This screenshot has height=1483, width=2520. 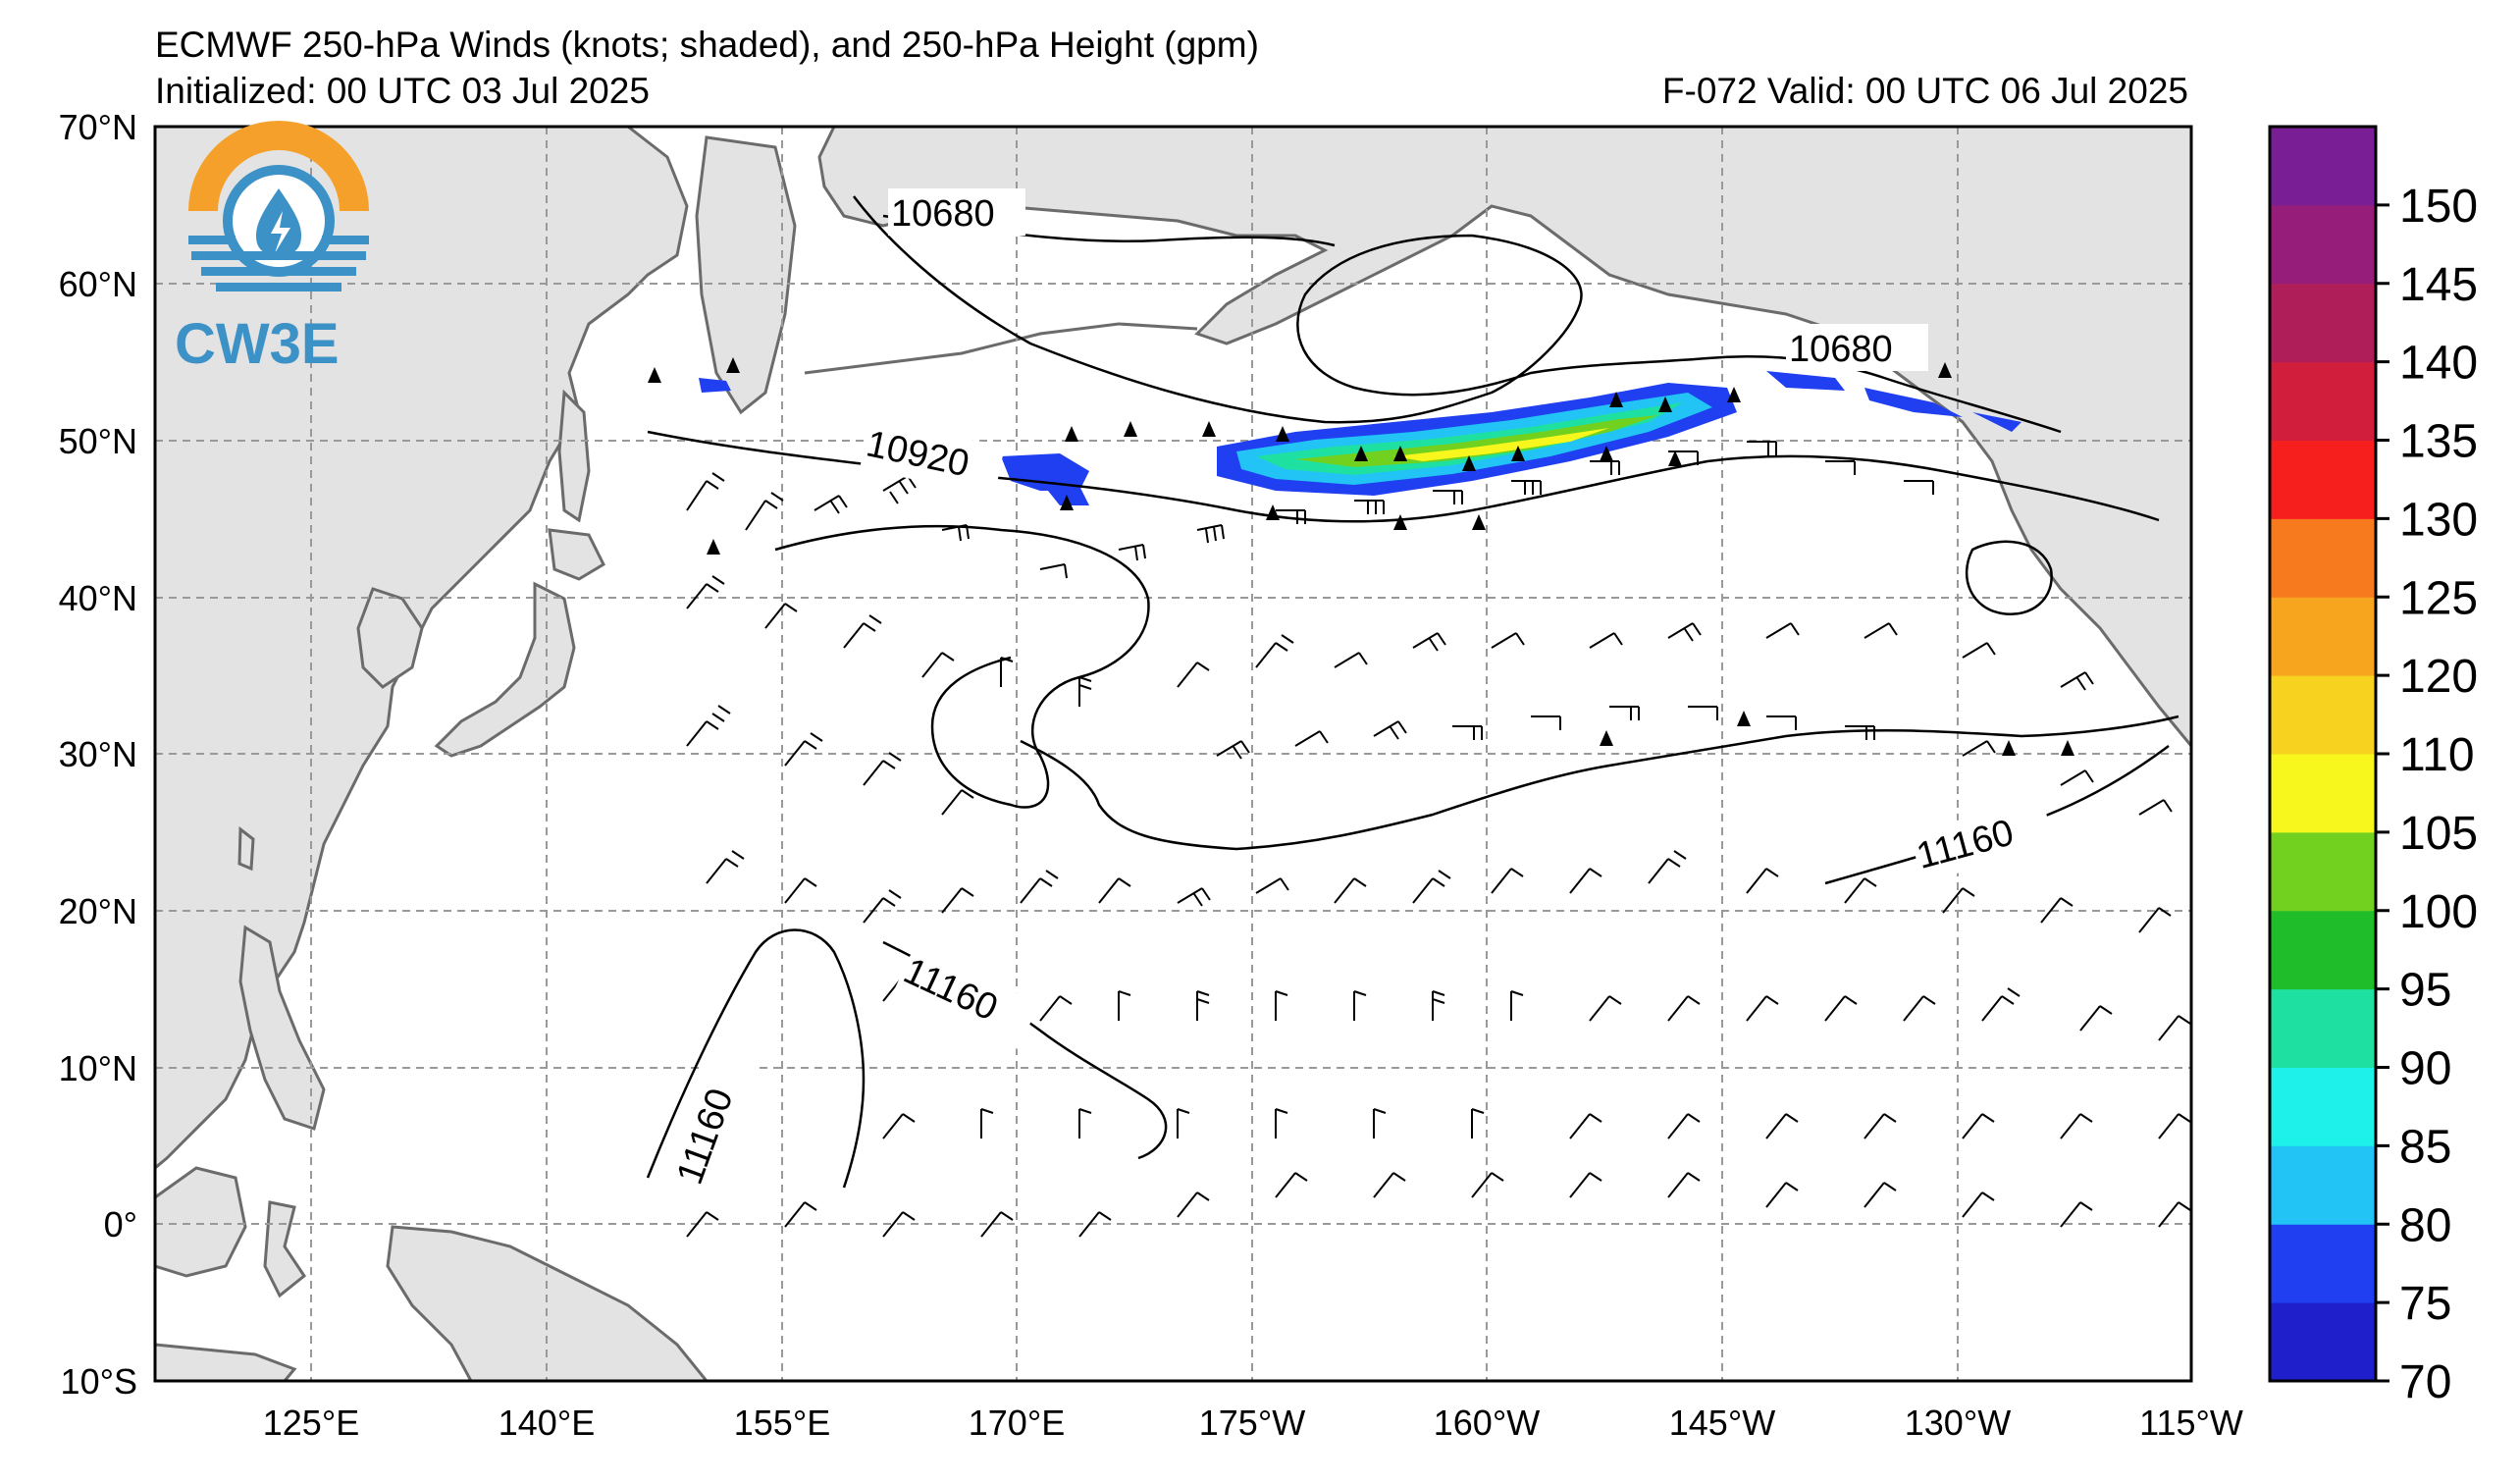 What do you see at coordinates (246, 849) in the screenshot?
I see `landmass-taiwan` at bounding box center [246, 849].